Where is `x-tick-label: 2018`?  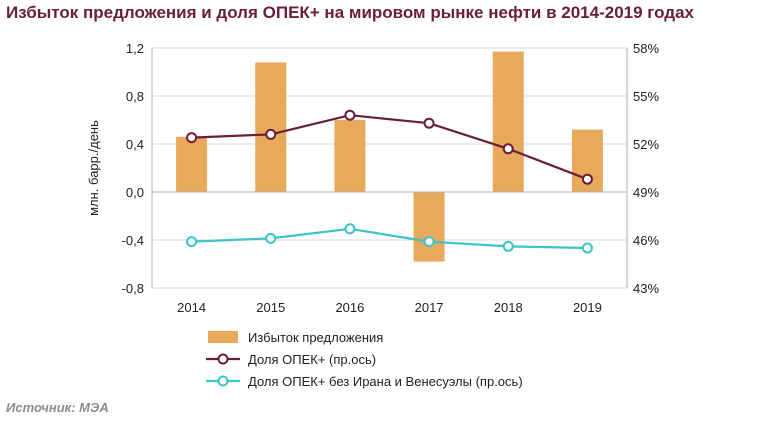 x-tick-label: 2018 is located at coordinates (508, 307).